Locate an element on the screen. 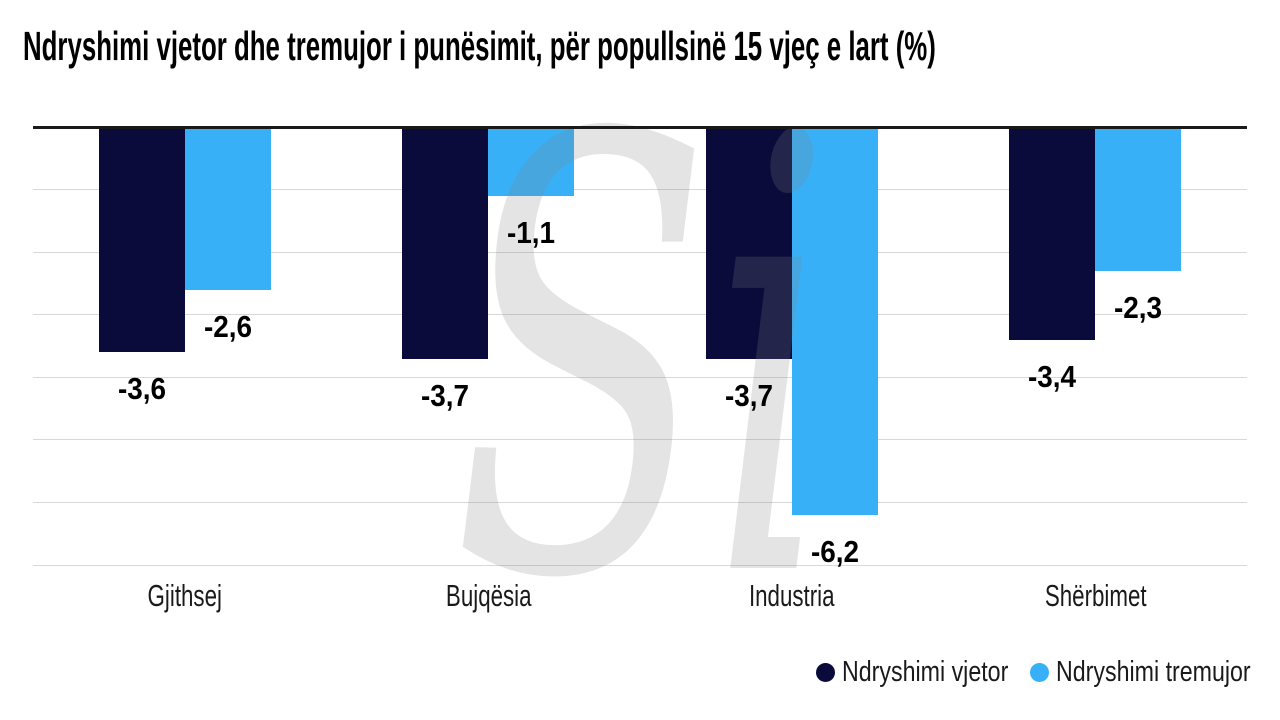 The width and height of the screenshot is (1280, 720). bar-ndryshimi tremujor-gjithsej: -2,6 is located at coordinates (227, 234).